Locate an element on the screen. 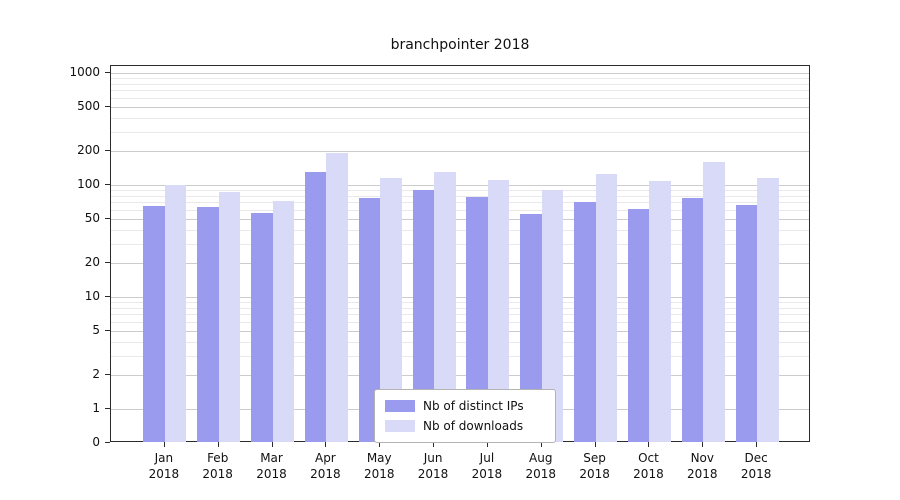  y-tick-label: 0 is located at coordinates (96, 442).